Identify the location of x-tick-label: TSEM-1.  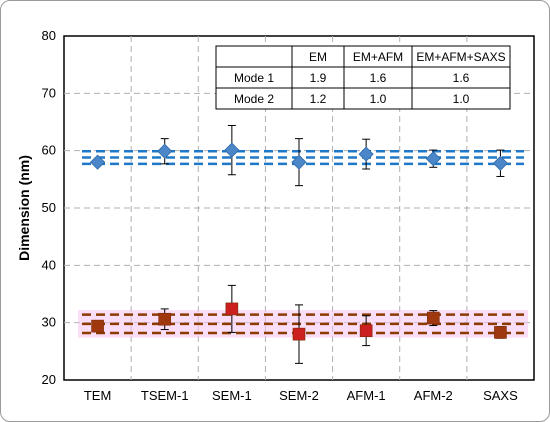
(165, 395).